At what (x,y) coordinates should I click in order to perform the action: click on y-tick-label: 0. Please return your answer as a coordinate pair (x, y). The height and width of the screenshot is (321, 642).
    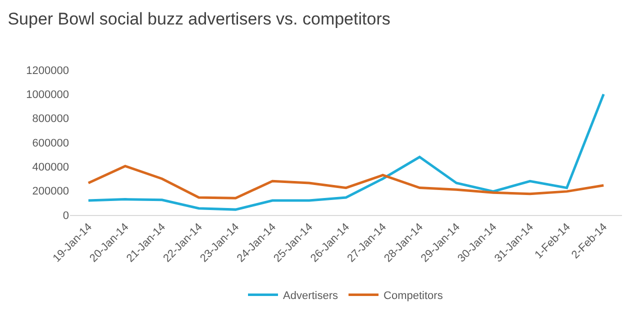
    Looking at the image, I should click on (65, 216).